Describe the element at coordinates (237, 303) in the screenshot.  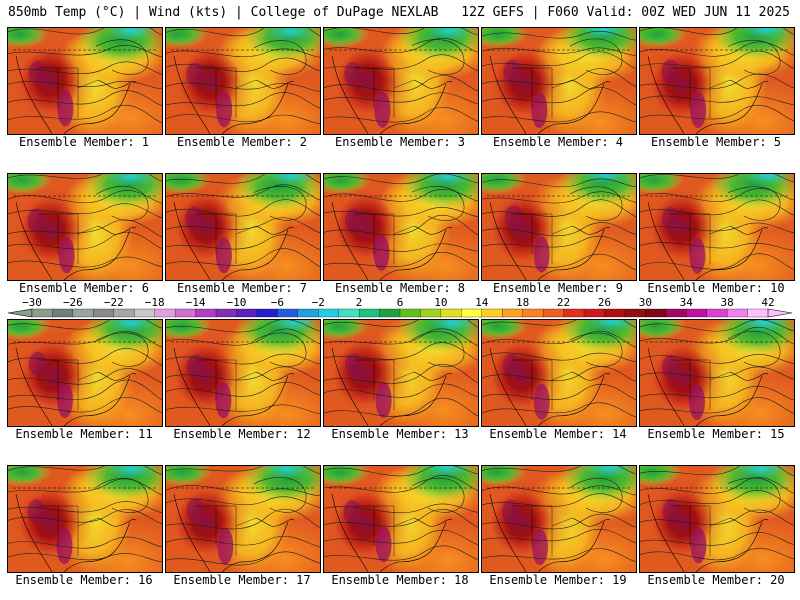
I see `colorbar-tick-label: −10` at that location.